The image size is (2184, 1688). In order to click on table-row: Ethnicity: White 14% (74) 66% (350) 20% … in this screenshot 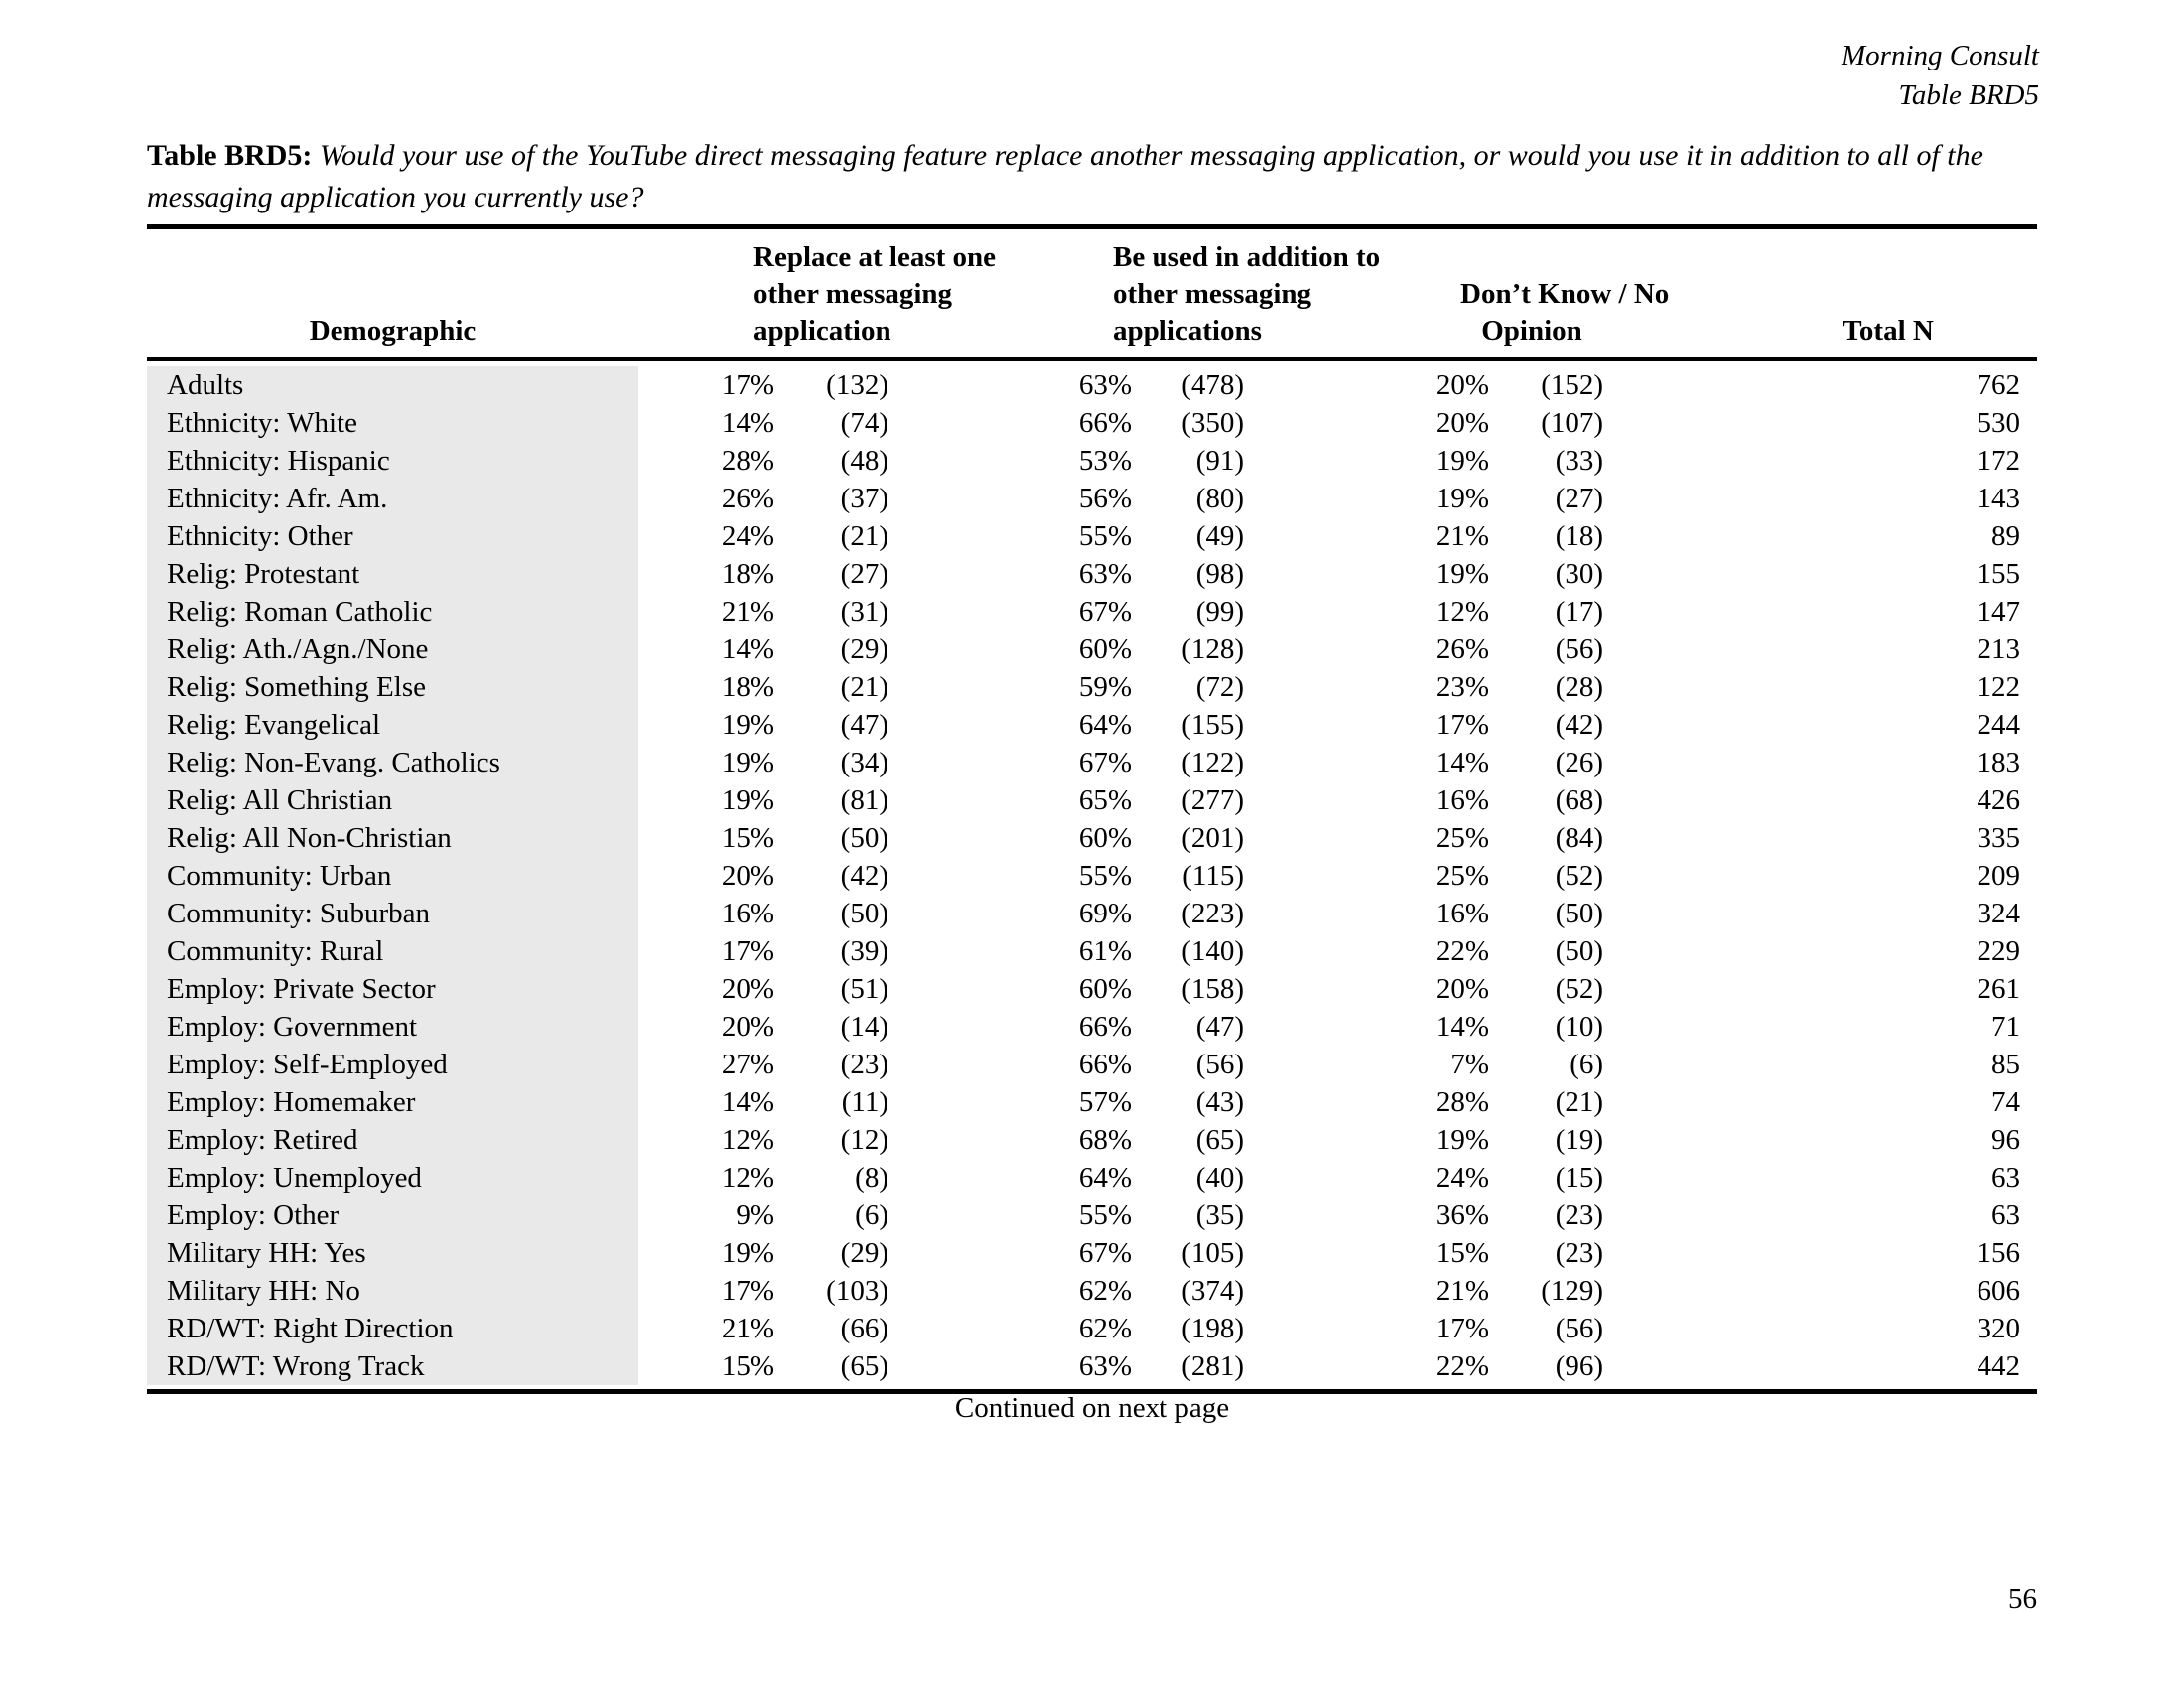, I will do `click(1092, 423)`.